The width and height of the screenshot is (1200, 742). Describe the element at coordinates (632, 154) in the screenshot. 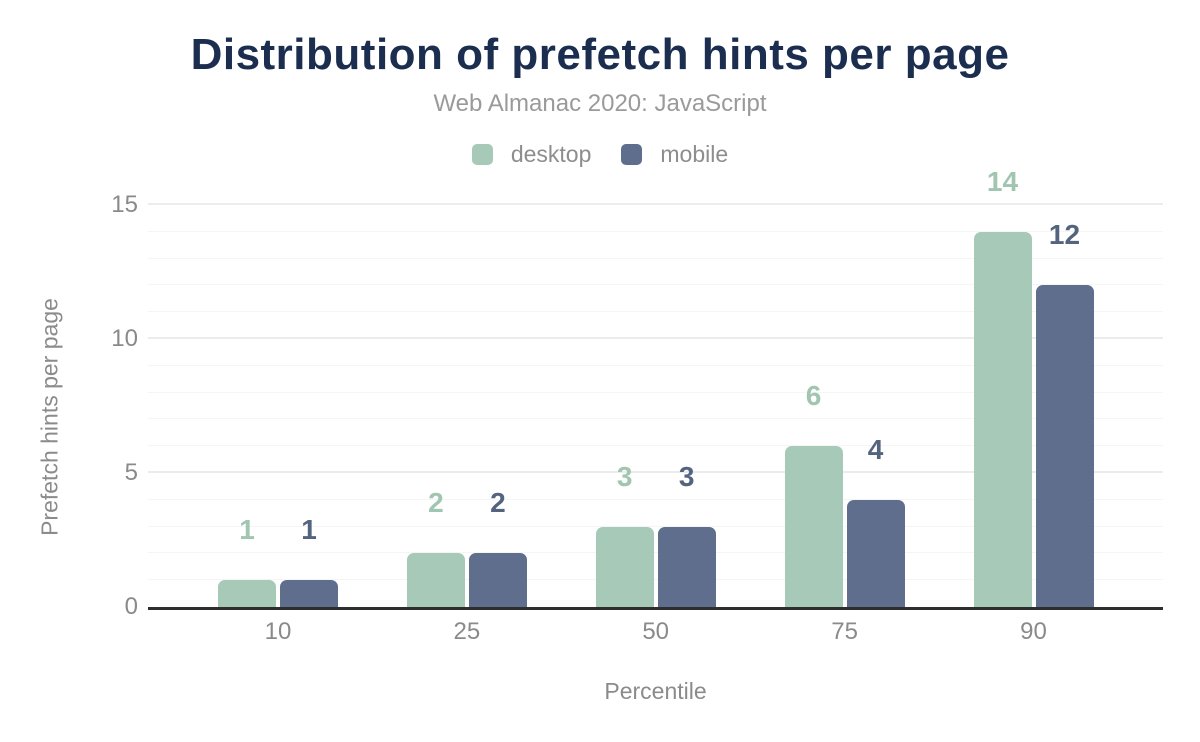

I see `mobile-series-swatch` at that location.